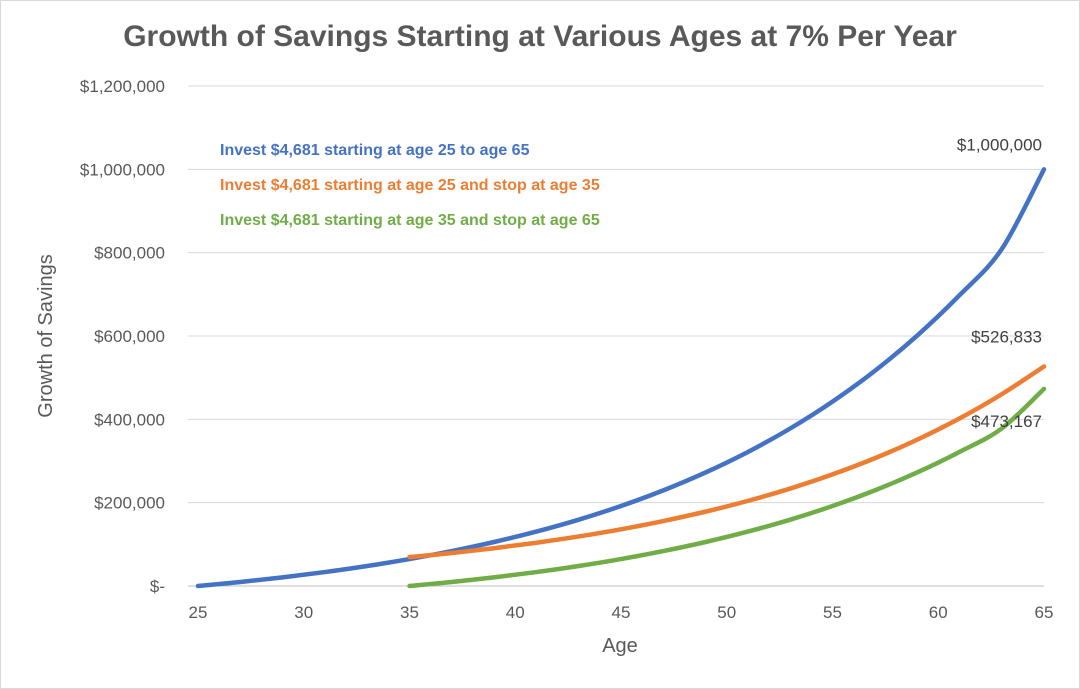 Image resolution: width=1080 pixels, height=689 pixels. What do you see at coordinates (620, 646) in the screenshot?
I see `x-axis-title: Age` at bounding box center [620, 646].